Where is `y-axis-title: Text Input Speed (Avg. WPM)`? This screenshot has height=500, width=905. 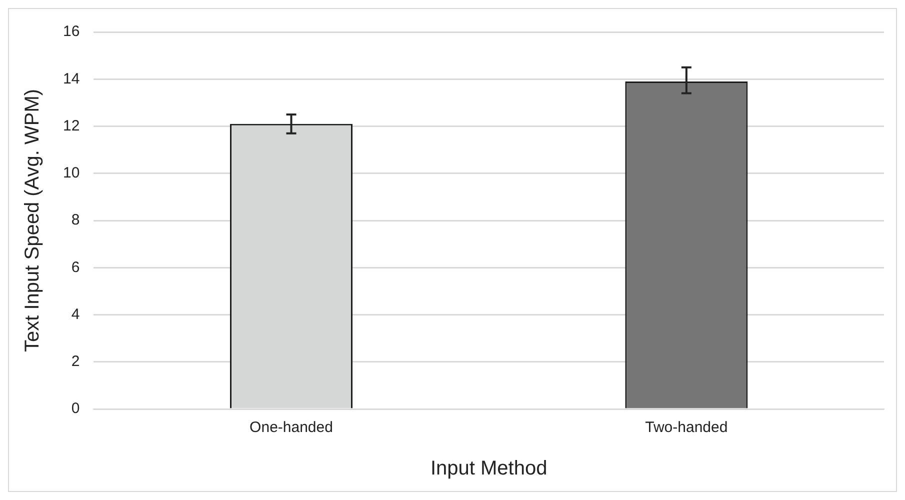 y-axis-title: Text Input Speed (Avg. WPM) is located at coordinates (33, 220).